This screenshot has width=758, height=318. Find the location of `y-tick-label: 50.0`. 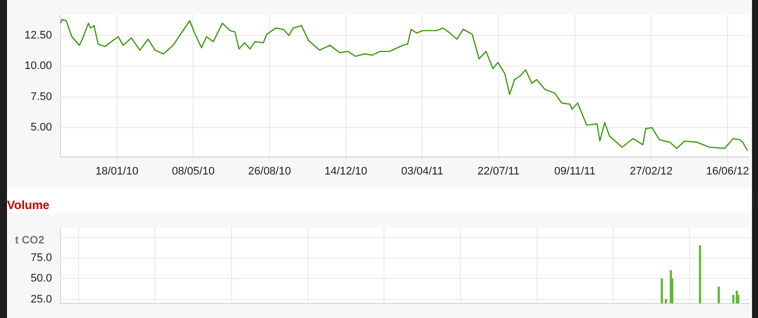

y-tick-label: 50.0 is located at coordinates (41, 278).